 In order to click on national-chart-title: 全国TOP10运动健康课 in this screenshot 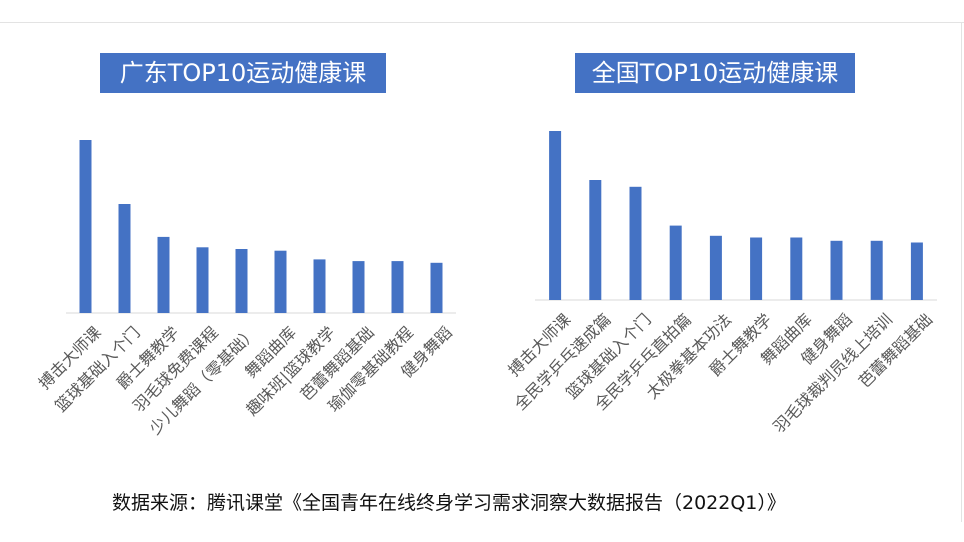, I will do `click(715, 73)`.